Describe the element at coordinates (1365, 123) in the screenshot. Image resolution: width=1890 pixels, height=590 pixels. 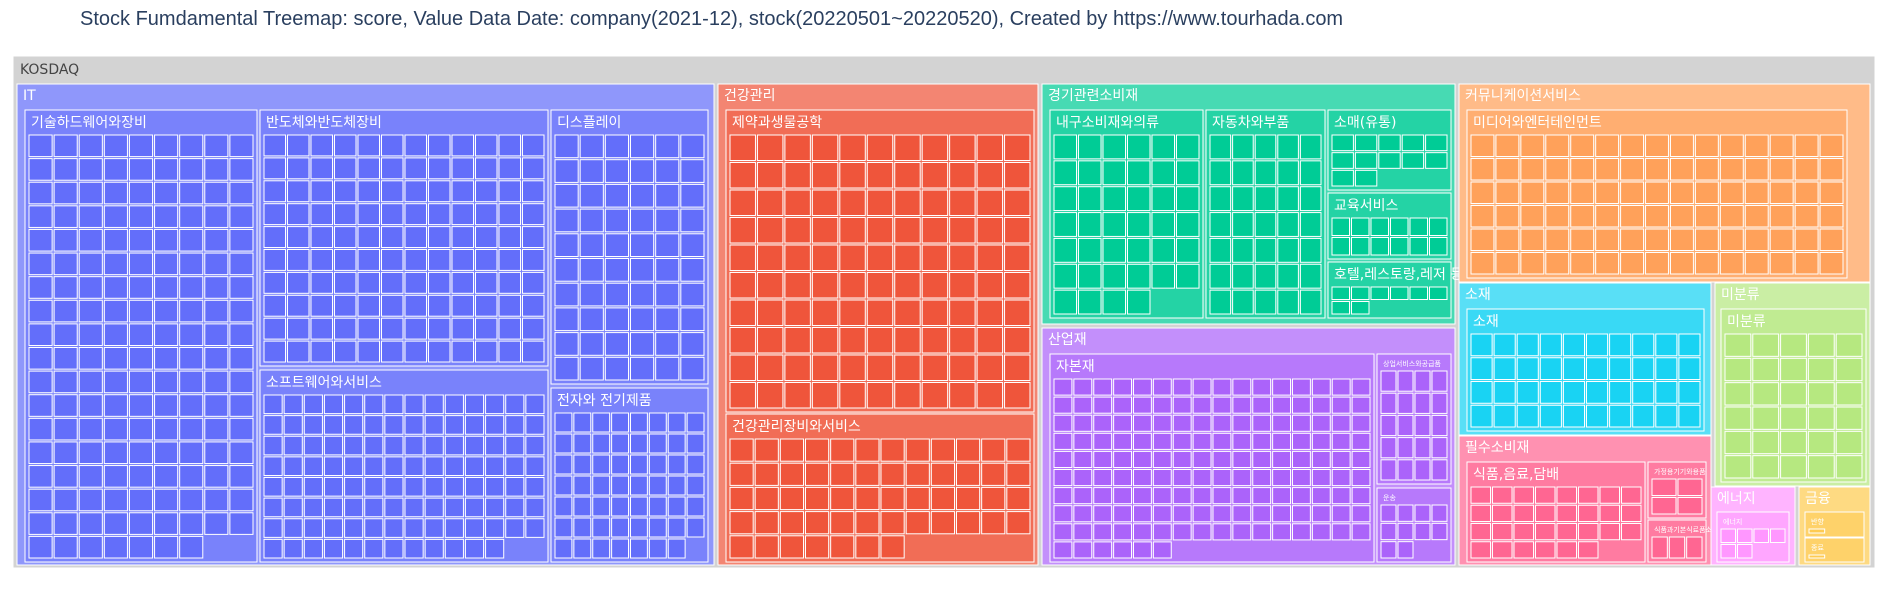
I see `industry-label: 소매(유통)` at that location.